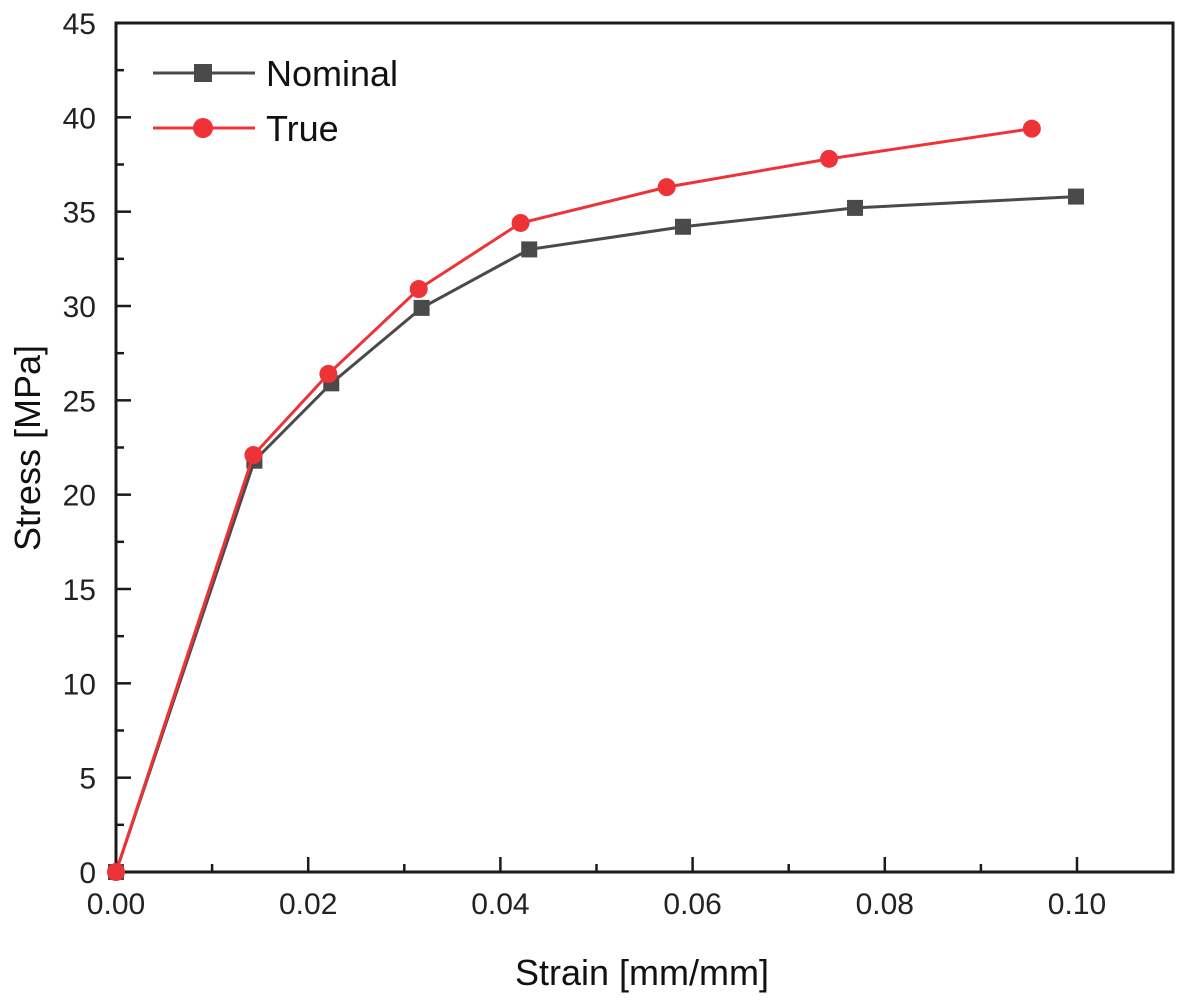 Image resolution: width=1181 pixels, height=1002 pixels. Describe the element at coordinates (27, 448) in the screenshot. I see `y-axis-title: Stress [MPa]` at that location.